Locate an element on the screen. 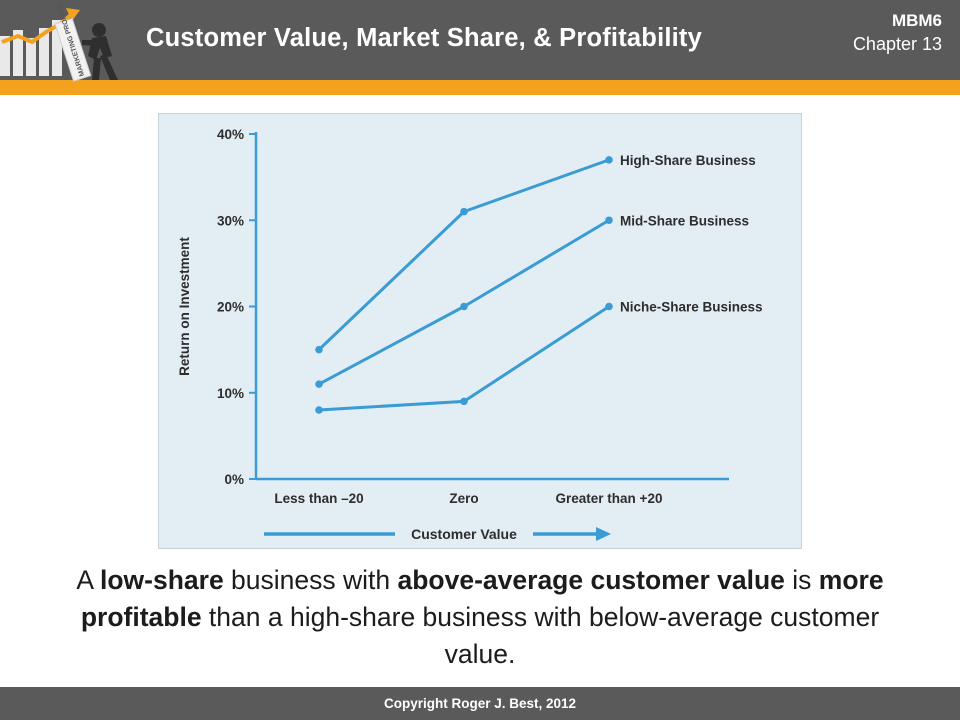 The image size is (960, 720). y-tick-label: 10% is located at coordinates (230, 393).